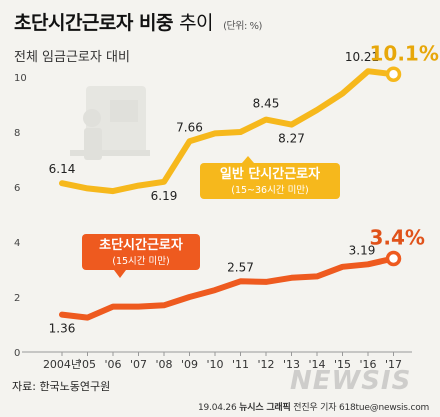 This screenshot has height=417, width=440. Describe the element at coordinates (240, 267) in the screenshot. I see `data-label: 2.57` at that location.